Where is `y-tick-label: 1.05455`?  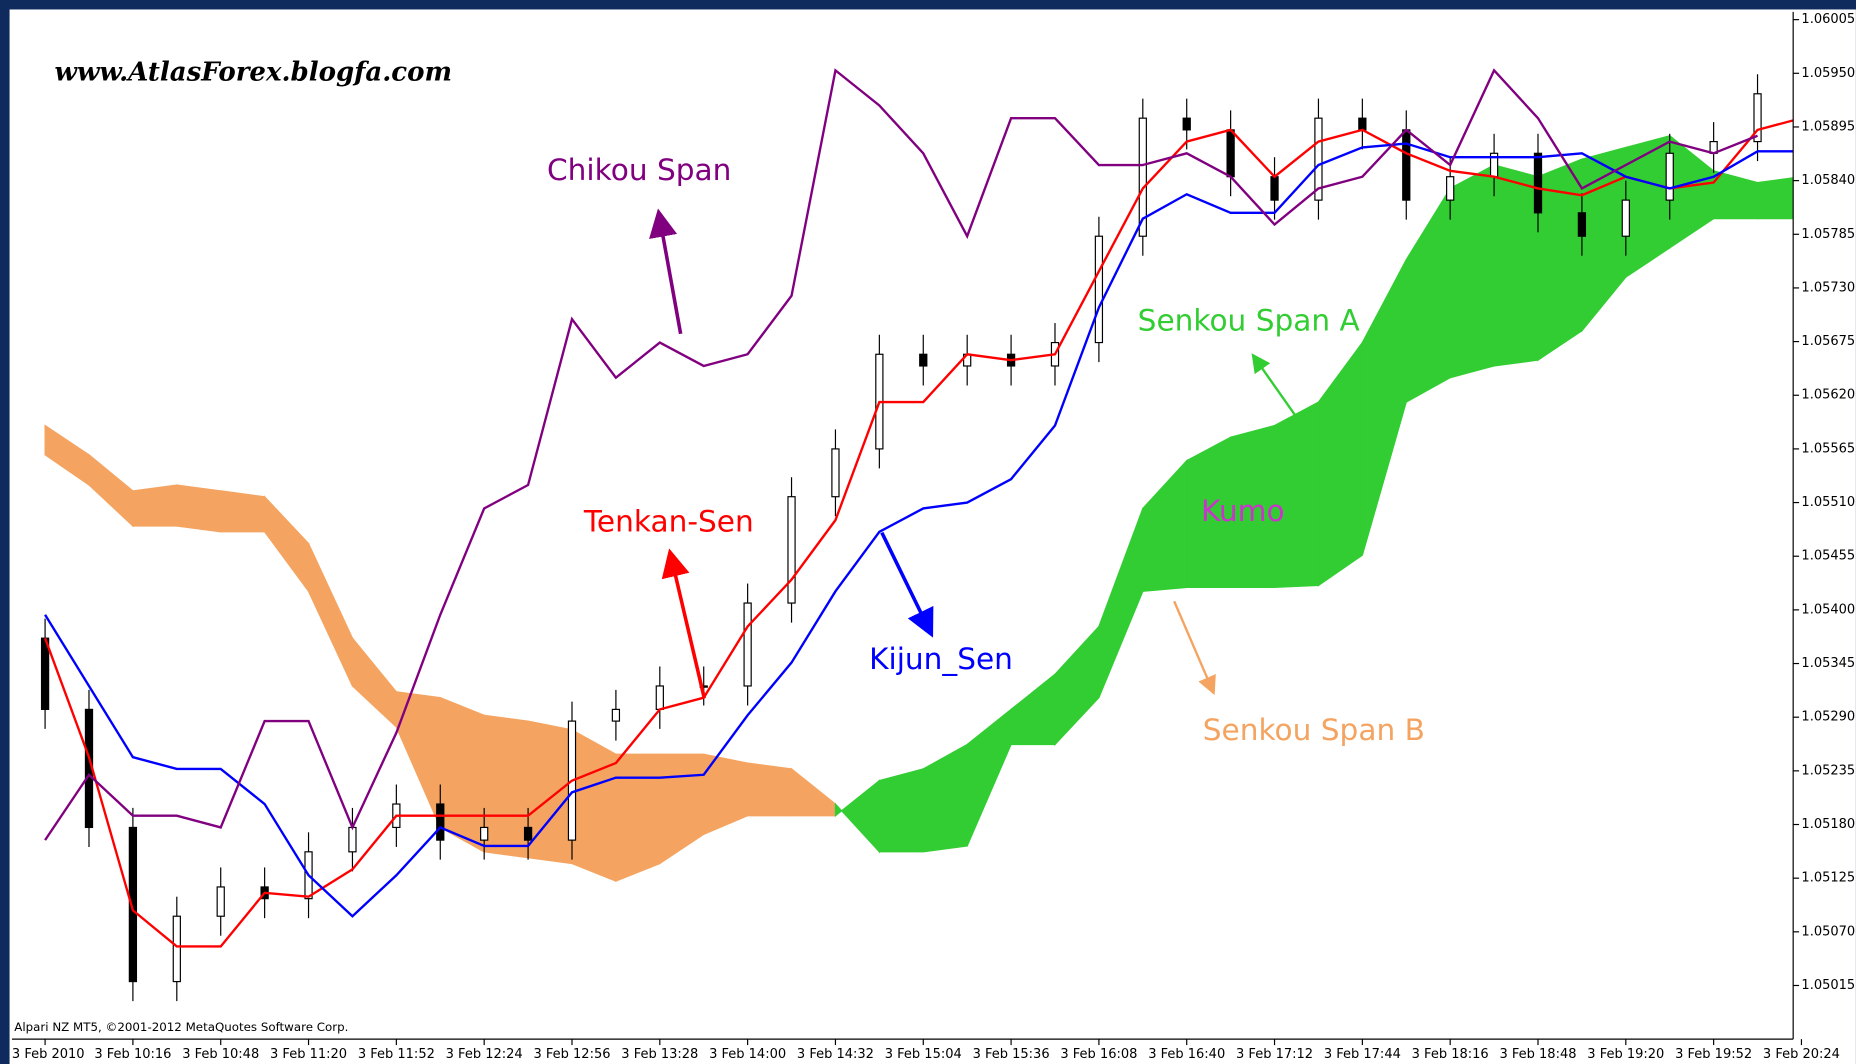 y-tick-label: 1.05455 is located at coordinates (1828, 556).